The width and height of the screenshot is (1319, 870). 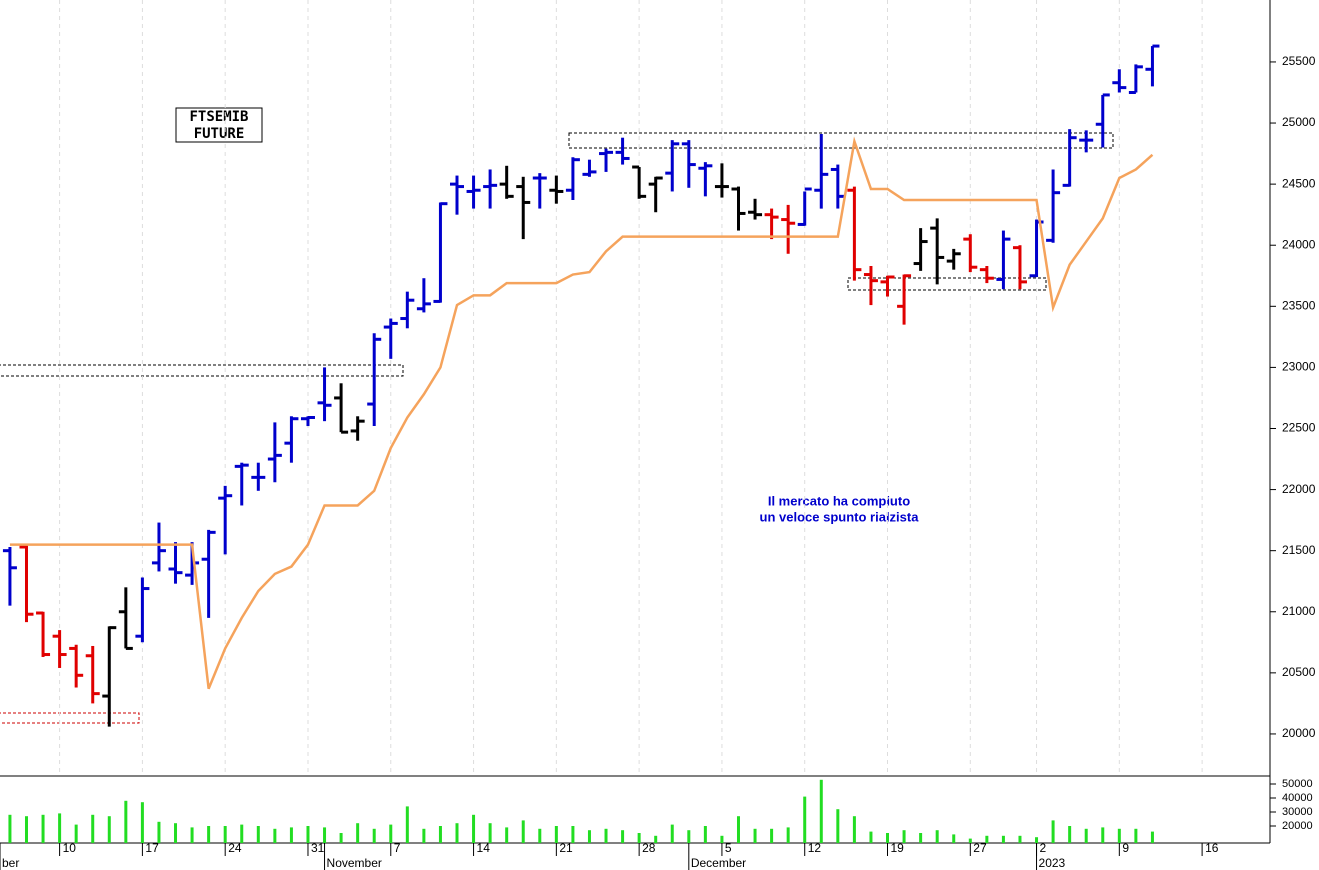 What do you see at coordinates (1297, 784) in the screenshot?
I see `volume-tick-label: 50000` at bounding box center [1297, 784].